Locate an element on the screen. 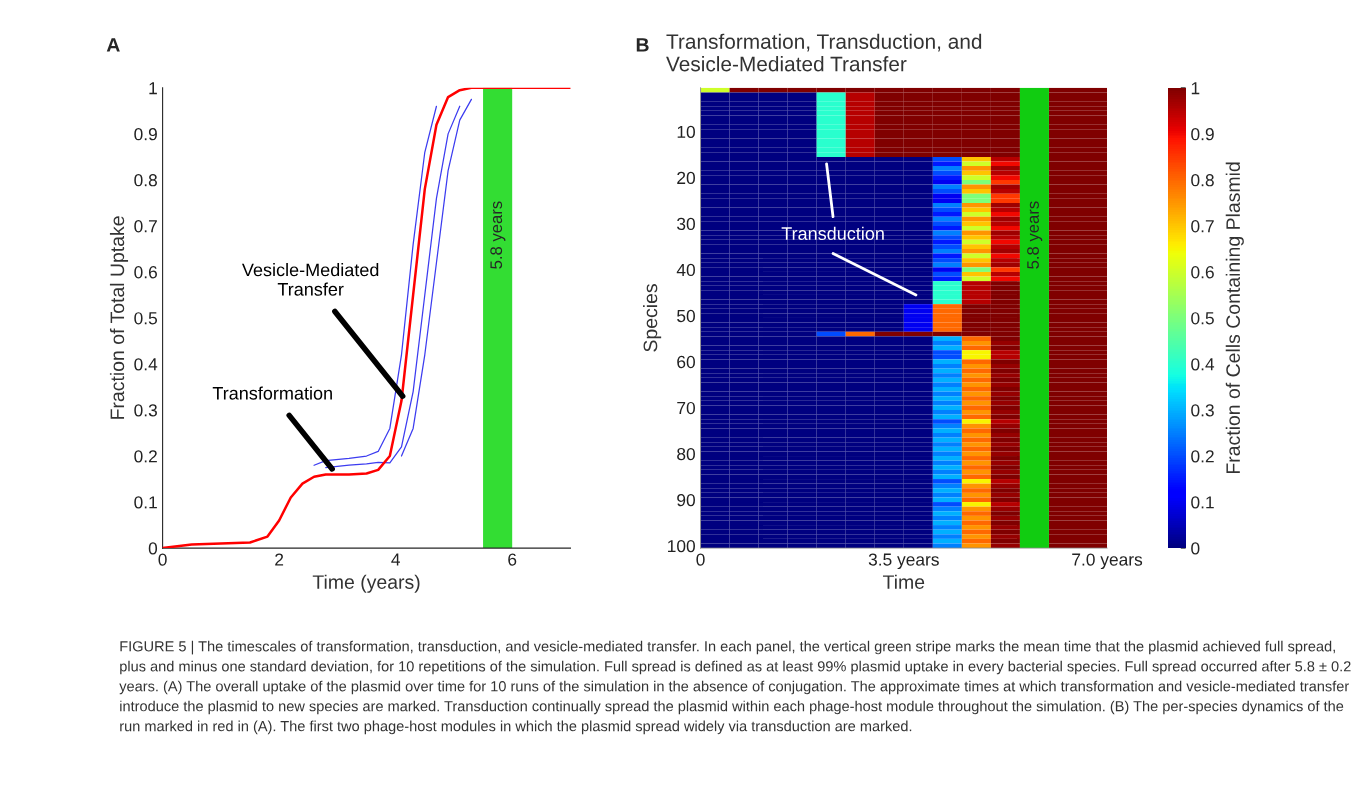 This screenshot has width=1355, height=806. x-axis-title: Time (years) is located at coordinates (366, 583).